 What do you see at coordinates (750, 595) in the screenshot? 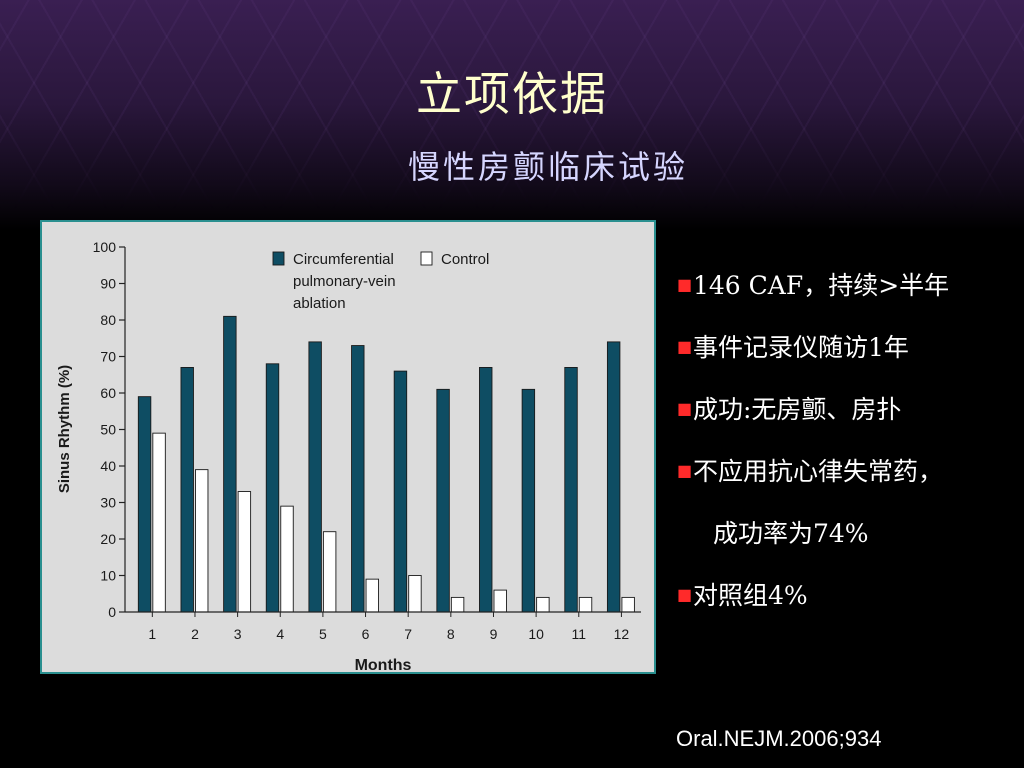
I see `bullet-text: 对照组4%` at bounding box center [750, 595].